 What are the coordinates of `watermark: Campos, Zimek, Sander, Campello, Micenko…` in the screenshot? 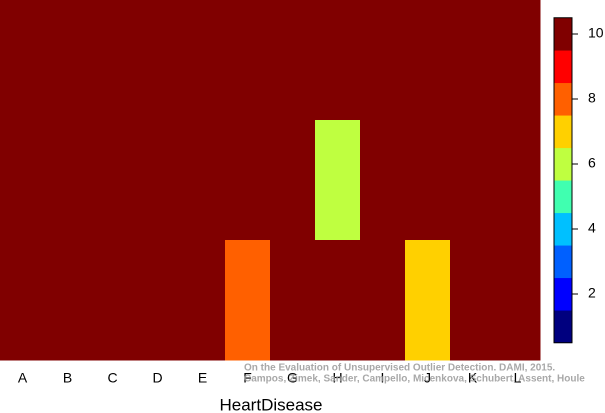 It's located at (414, 379).